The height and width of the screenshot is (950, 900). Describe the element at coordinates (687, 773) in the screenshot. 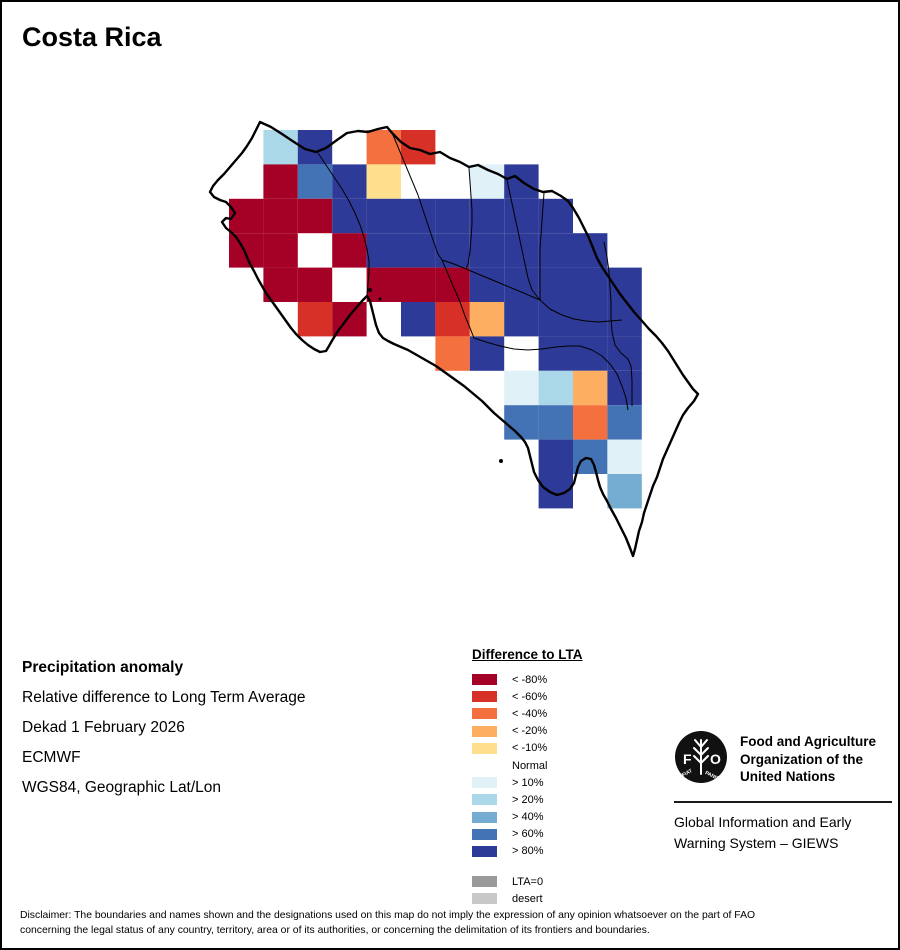

I see `fao-logo-motto-left: FIAT` at that location.